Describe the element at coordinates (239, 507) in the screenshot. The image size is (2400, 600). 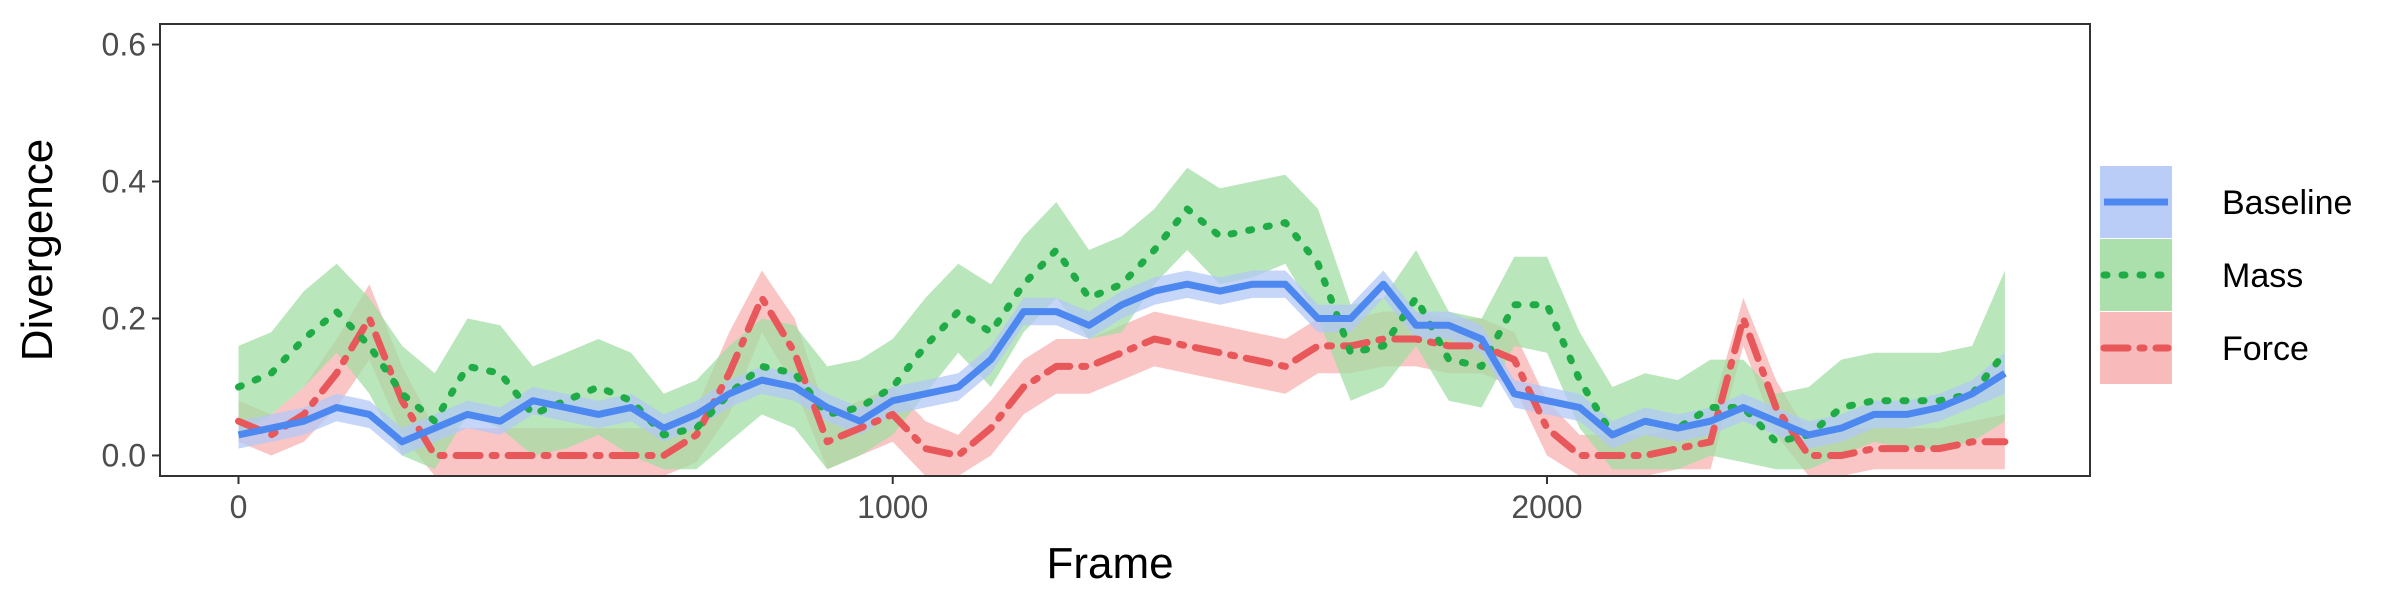
I see `x-tick-label: 0` at that location.